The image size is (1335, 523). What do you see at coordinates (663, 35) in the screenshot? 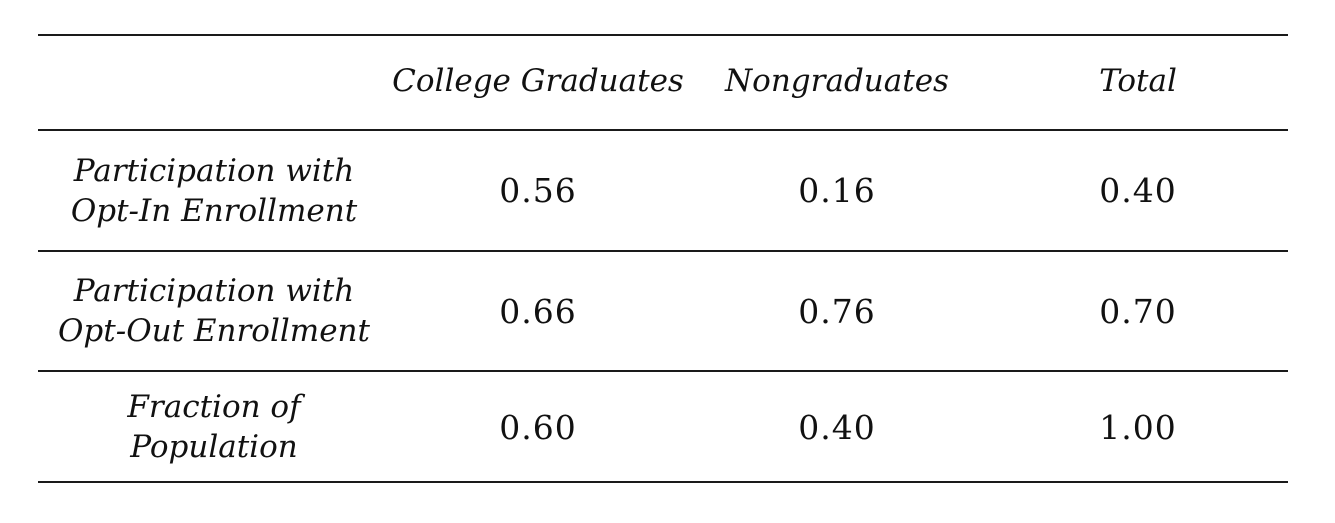
I see `top-rule` at bounding box center [663, 35].